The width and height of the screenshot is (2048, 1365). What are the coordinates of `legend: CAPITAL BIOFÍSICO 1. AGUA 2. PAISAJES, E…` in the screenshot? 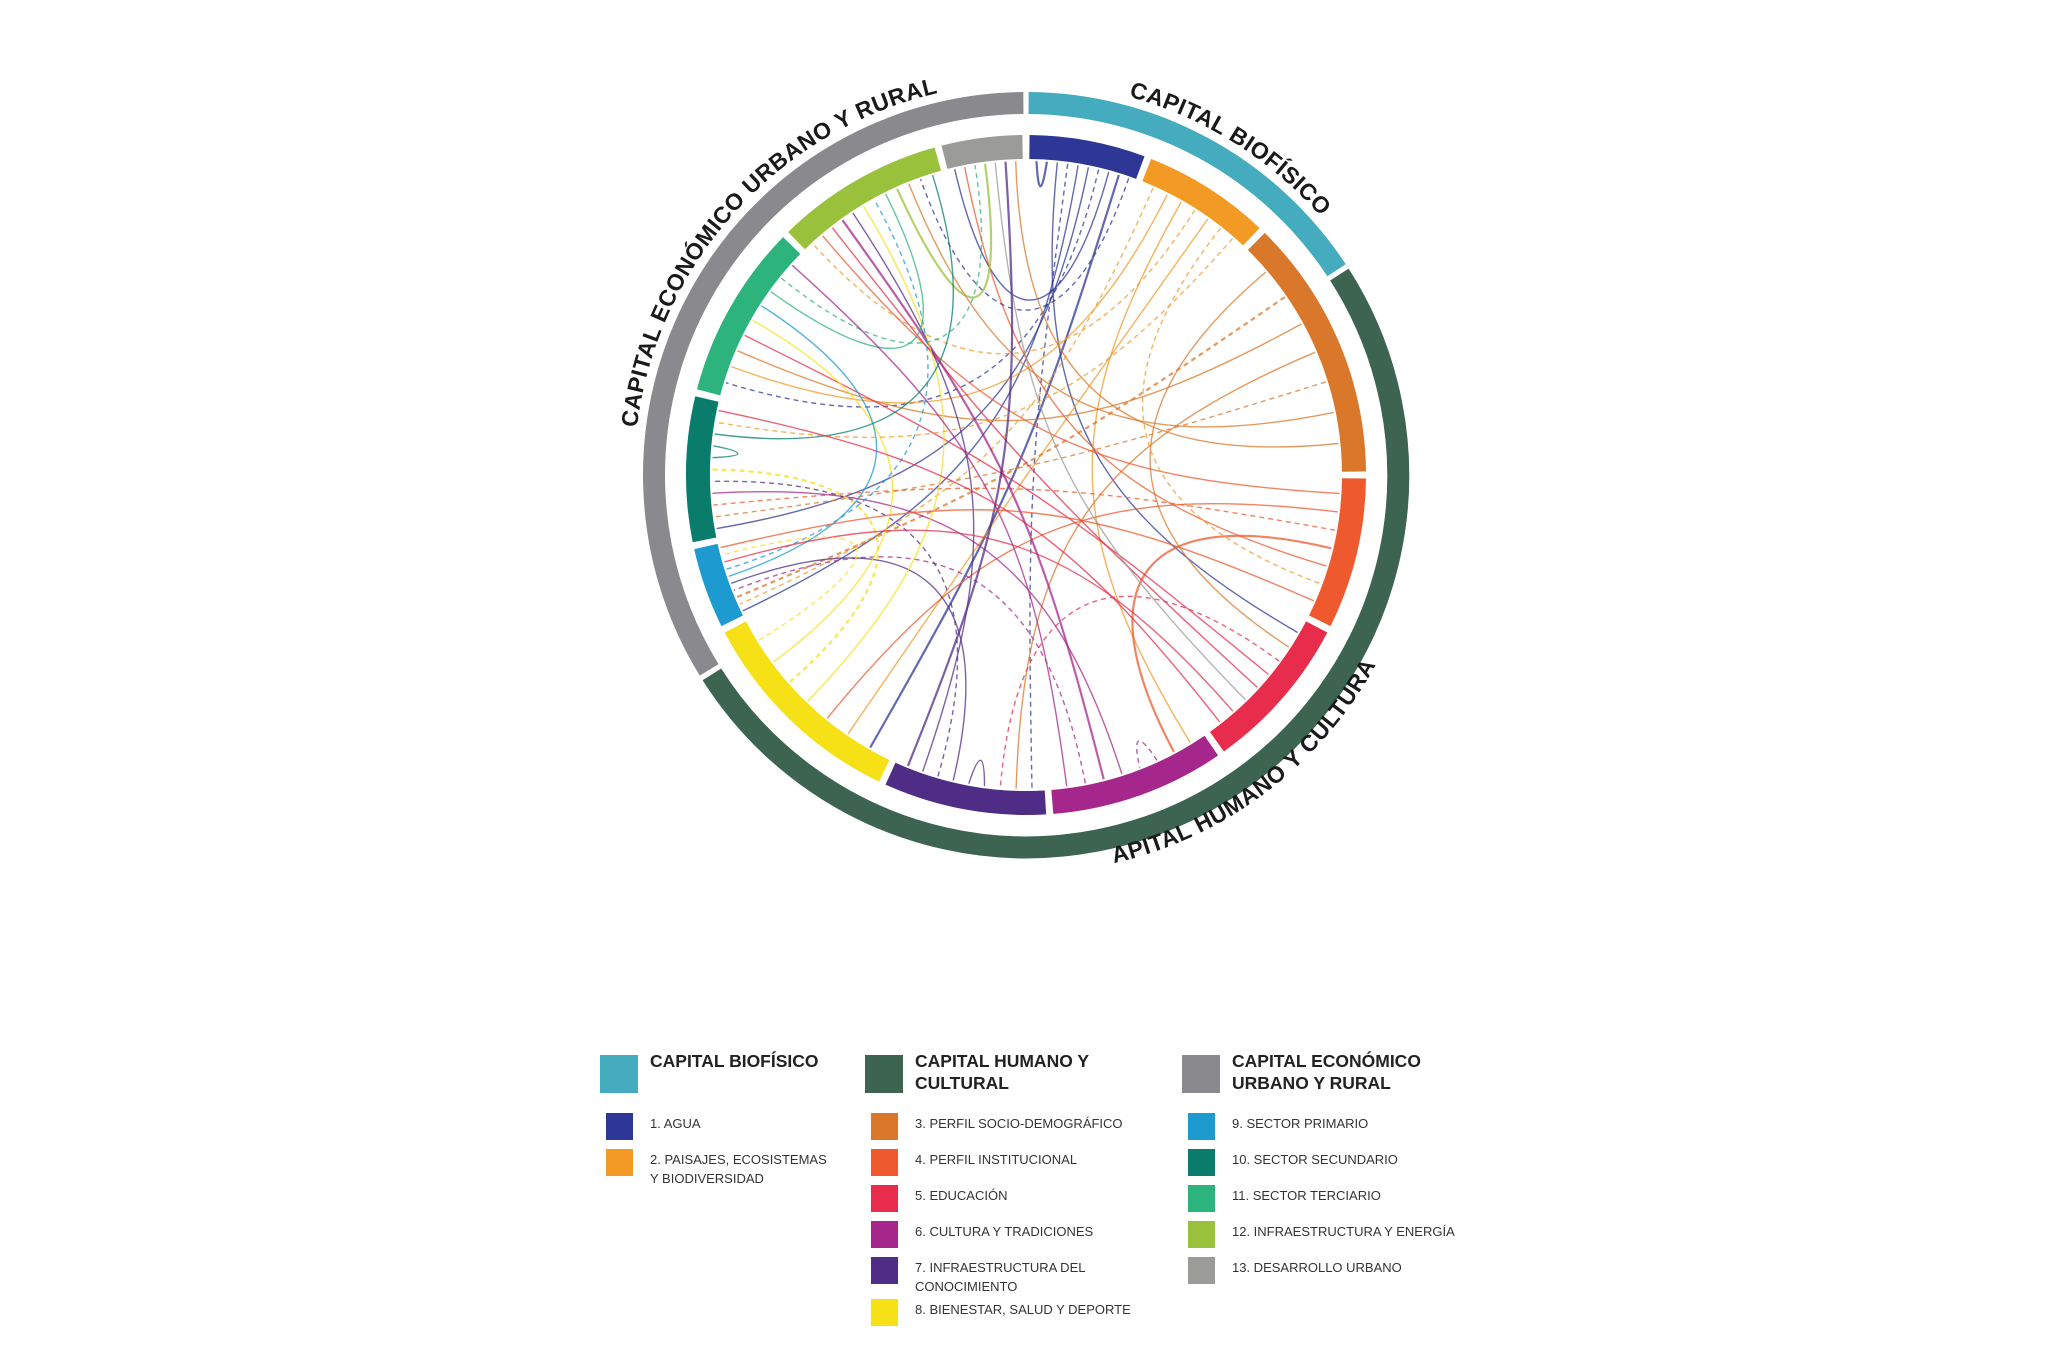 It's located at (1050, 1200).